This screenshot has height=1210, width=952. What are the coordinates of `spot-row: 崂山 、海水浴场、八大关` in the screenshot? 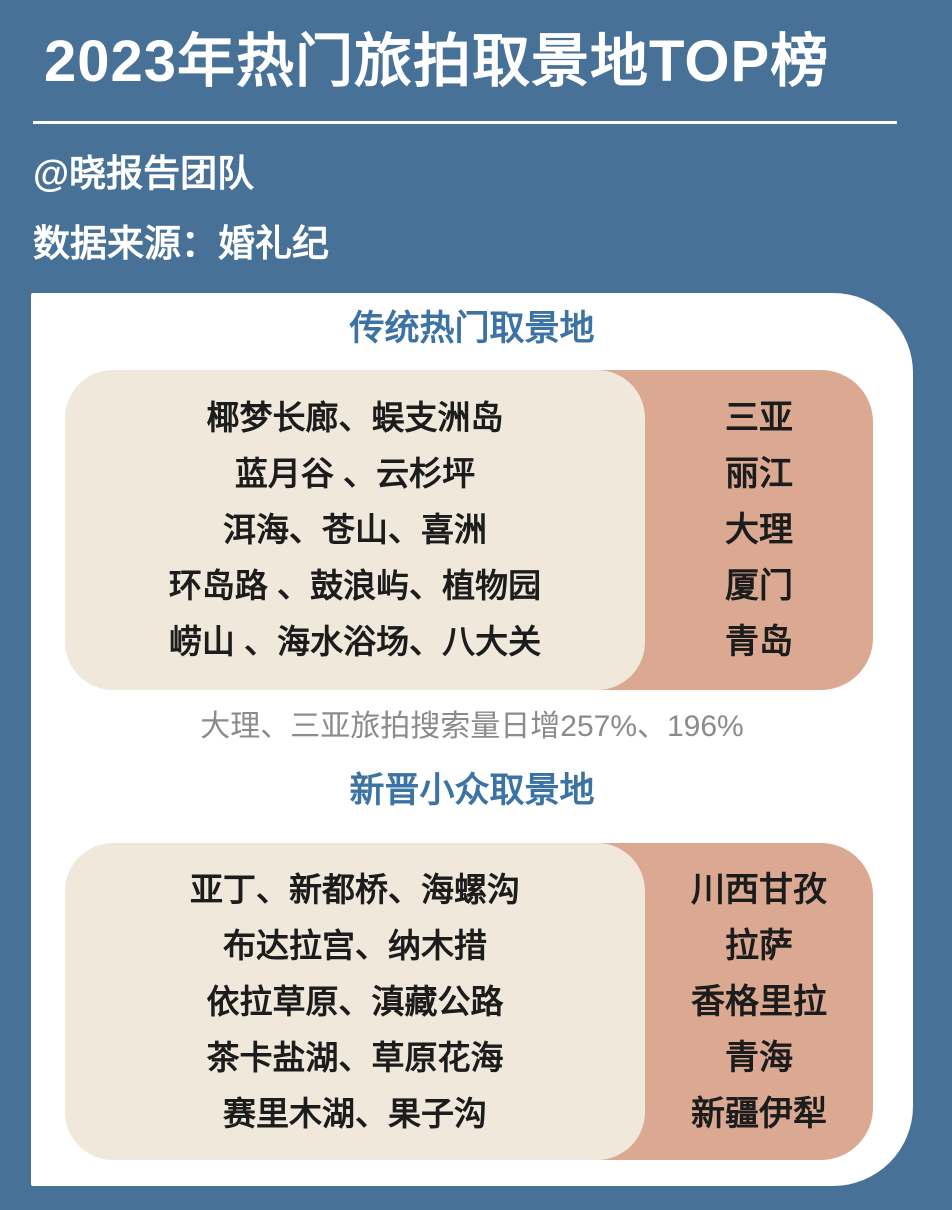 It's located at (355, 641).